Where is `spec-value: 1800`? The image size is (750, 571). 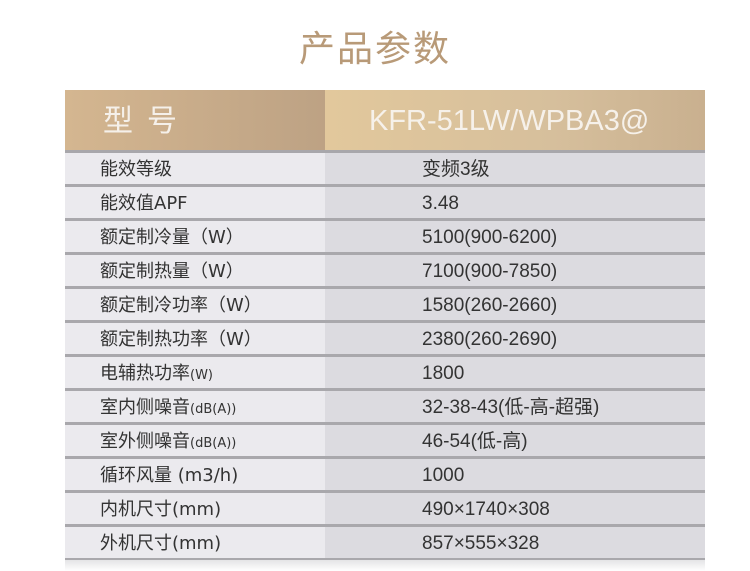
spec-value: 1800 is located at coordinates (515, 372).